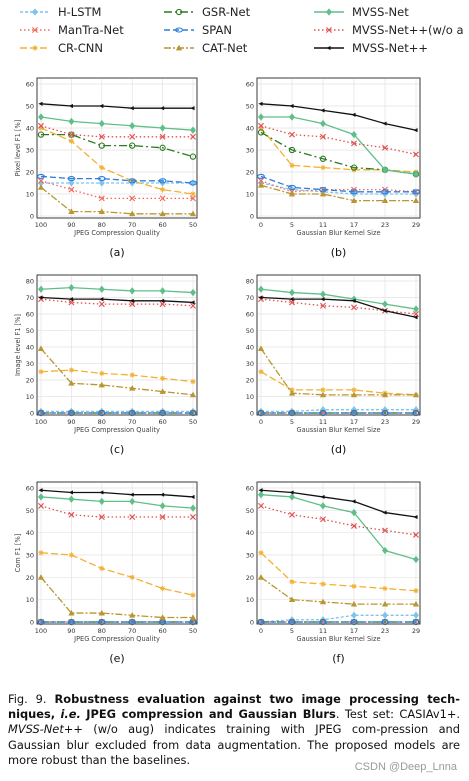  What do you see at coordinates (193, 225) in the screenshot?
I see `x-tick-label: 50` at bounding box center [193, 225].